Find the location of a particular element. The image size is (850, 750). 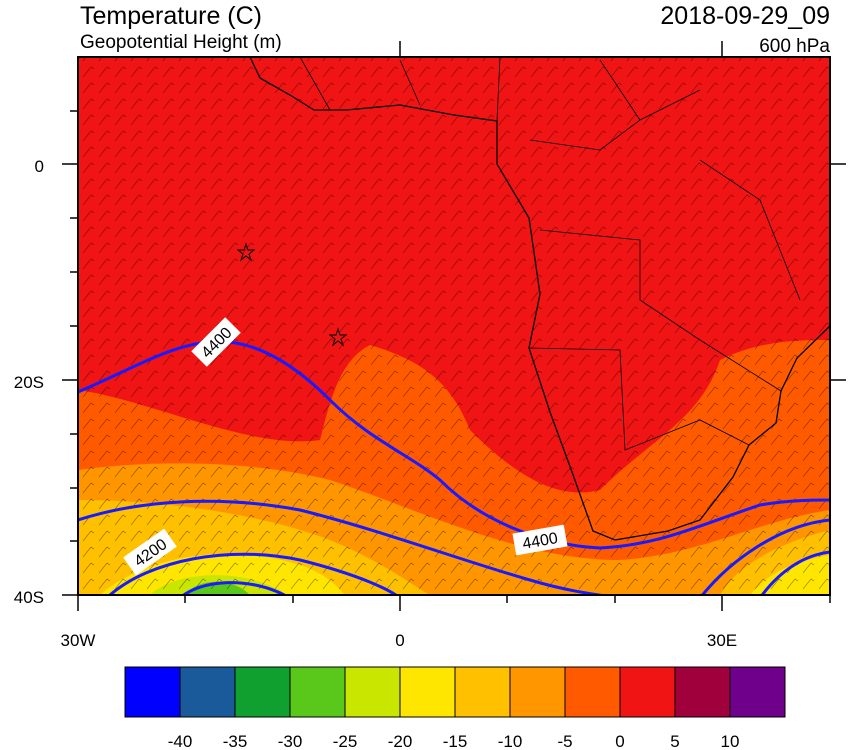

x-tick-label: 0 is located at coordinates (399, 640).